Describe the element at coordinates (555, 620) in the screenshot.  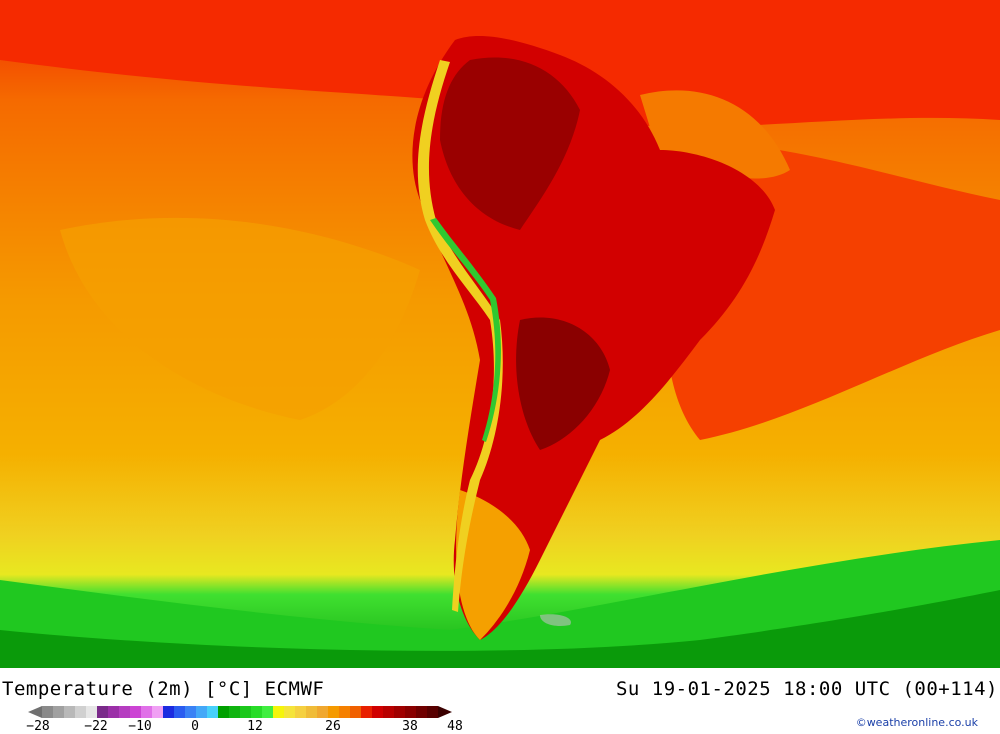
I see `falklands` at that location.